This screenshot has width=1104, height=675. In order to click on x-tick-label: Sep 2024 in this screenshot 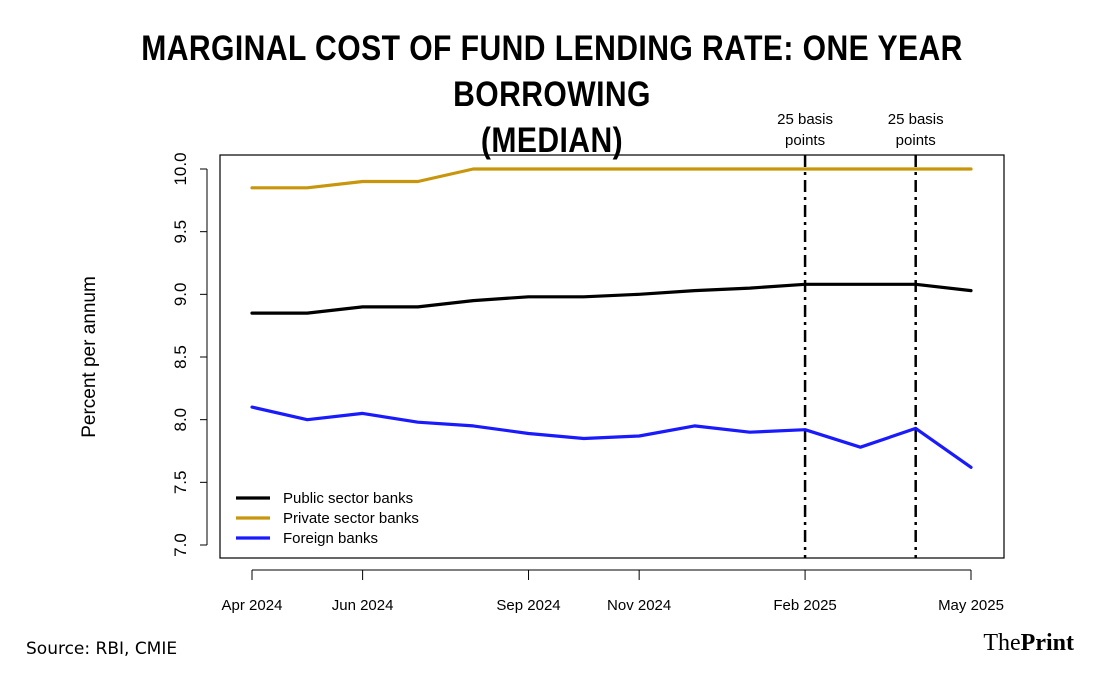, I will do `click(528, 605)`.